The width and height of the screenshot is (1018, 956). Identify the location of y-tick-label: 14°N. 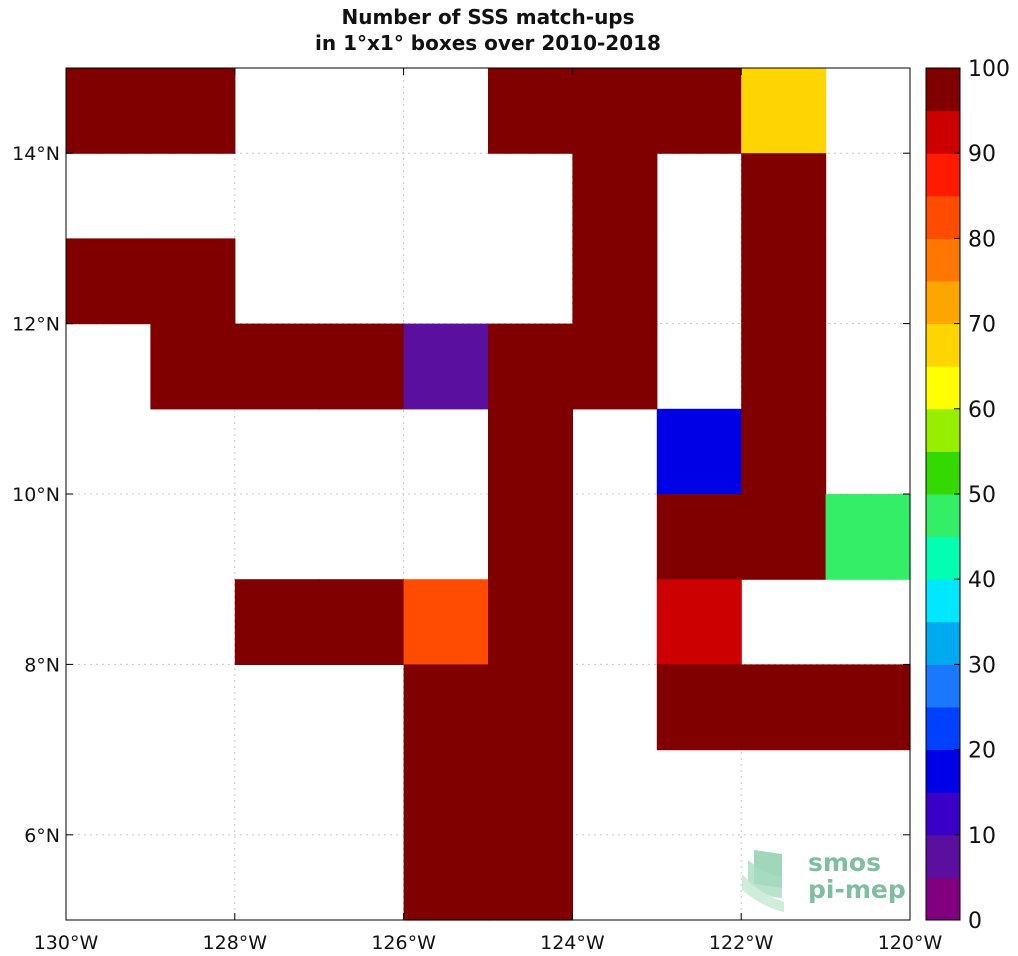
(36, 154).